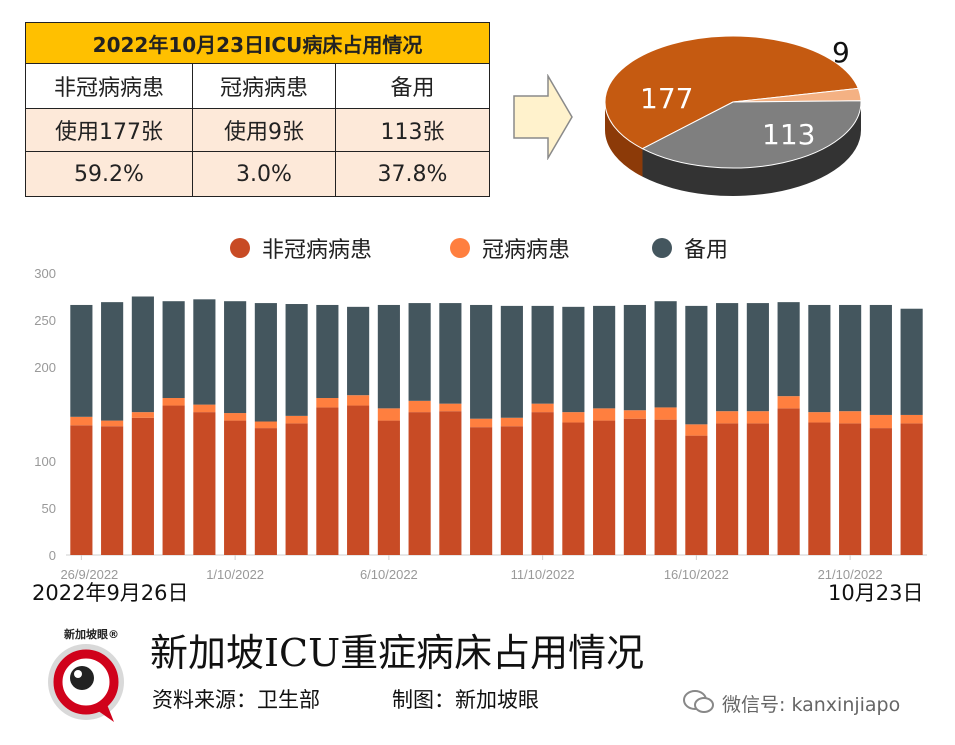 The width and height of the screenshot is (955, 745). What do you see at coordinates (698, 701) in the screenshot?
I see `wechat-icon` at bounding box center [698, 701].